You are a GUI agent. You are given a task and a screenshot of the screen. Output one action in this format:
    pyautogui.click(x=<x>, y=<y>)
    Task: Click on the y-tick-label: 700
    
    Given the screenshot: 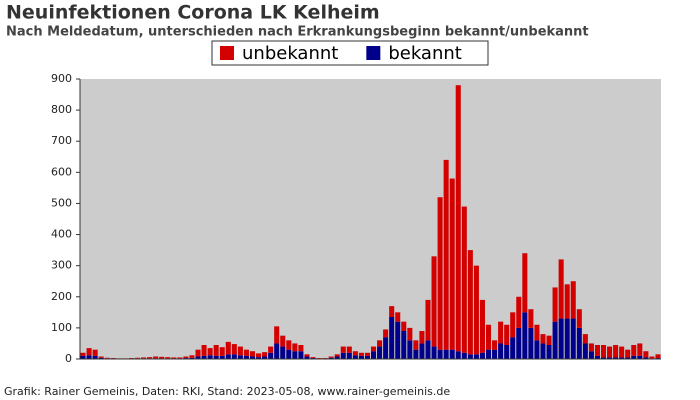 What is the action you would take?
    pyautogui.click(x=61, y=140)
    